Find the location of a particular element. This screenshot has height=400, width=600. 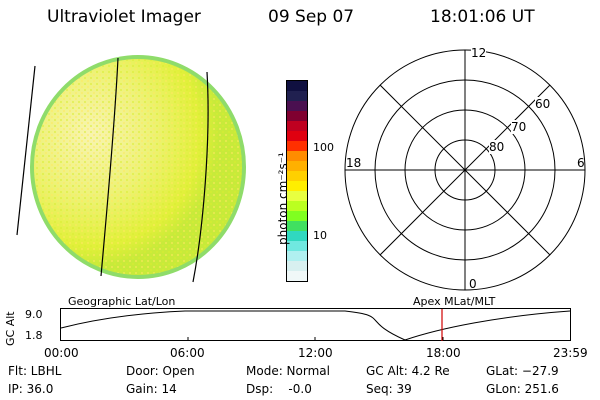

mode-readout: Mode: Normal is located at coordinates (288, 371).